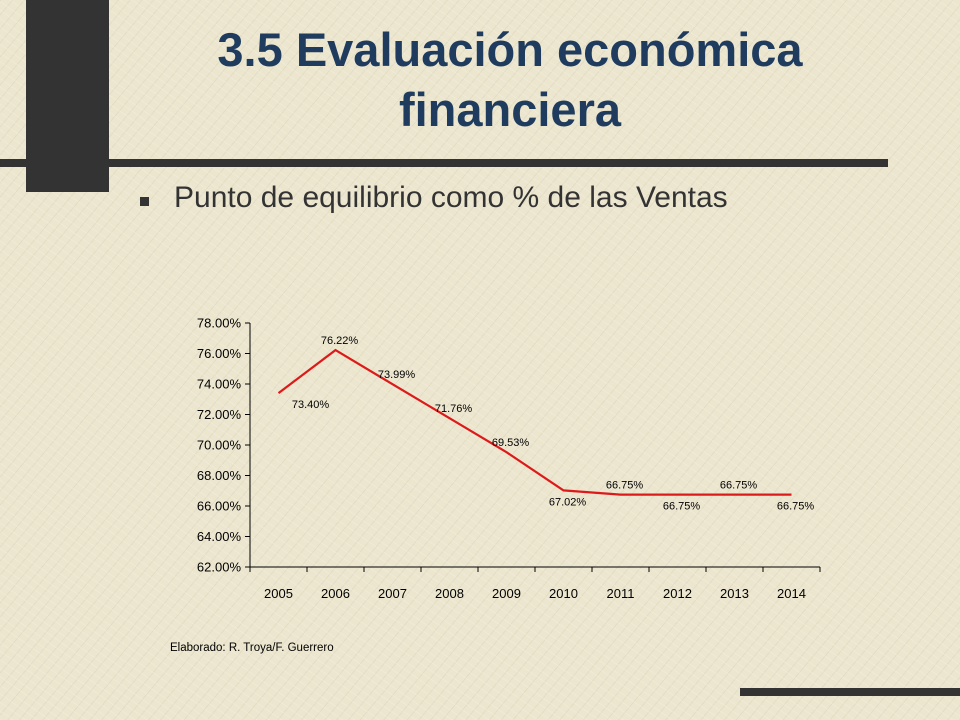 The width and height of the screenshot is (960, 720). Describe the element at coordinates (734, 593) in the screenshot. I see `x-tick-label: 2013` at that location.